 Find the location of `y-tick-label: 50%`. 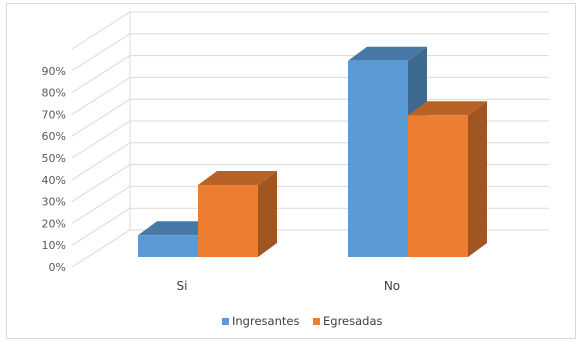

y-tick-label: 50% is located at coordinates (54, 158).